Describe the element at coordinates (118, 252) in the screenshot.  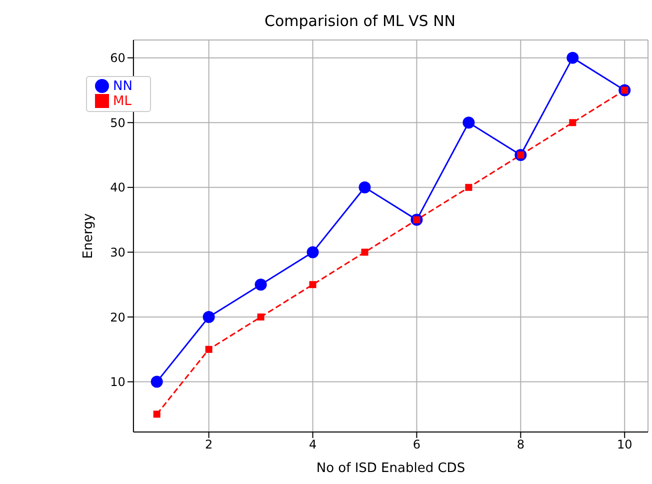
I see `y-tick-label: 30` at that location.